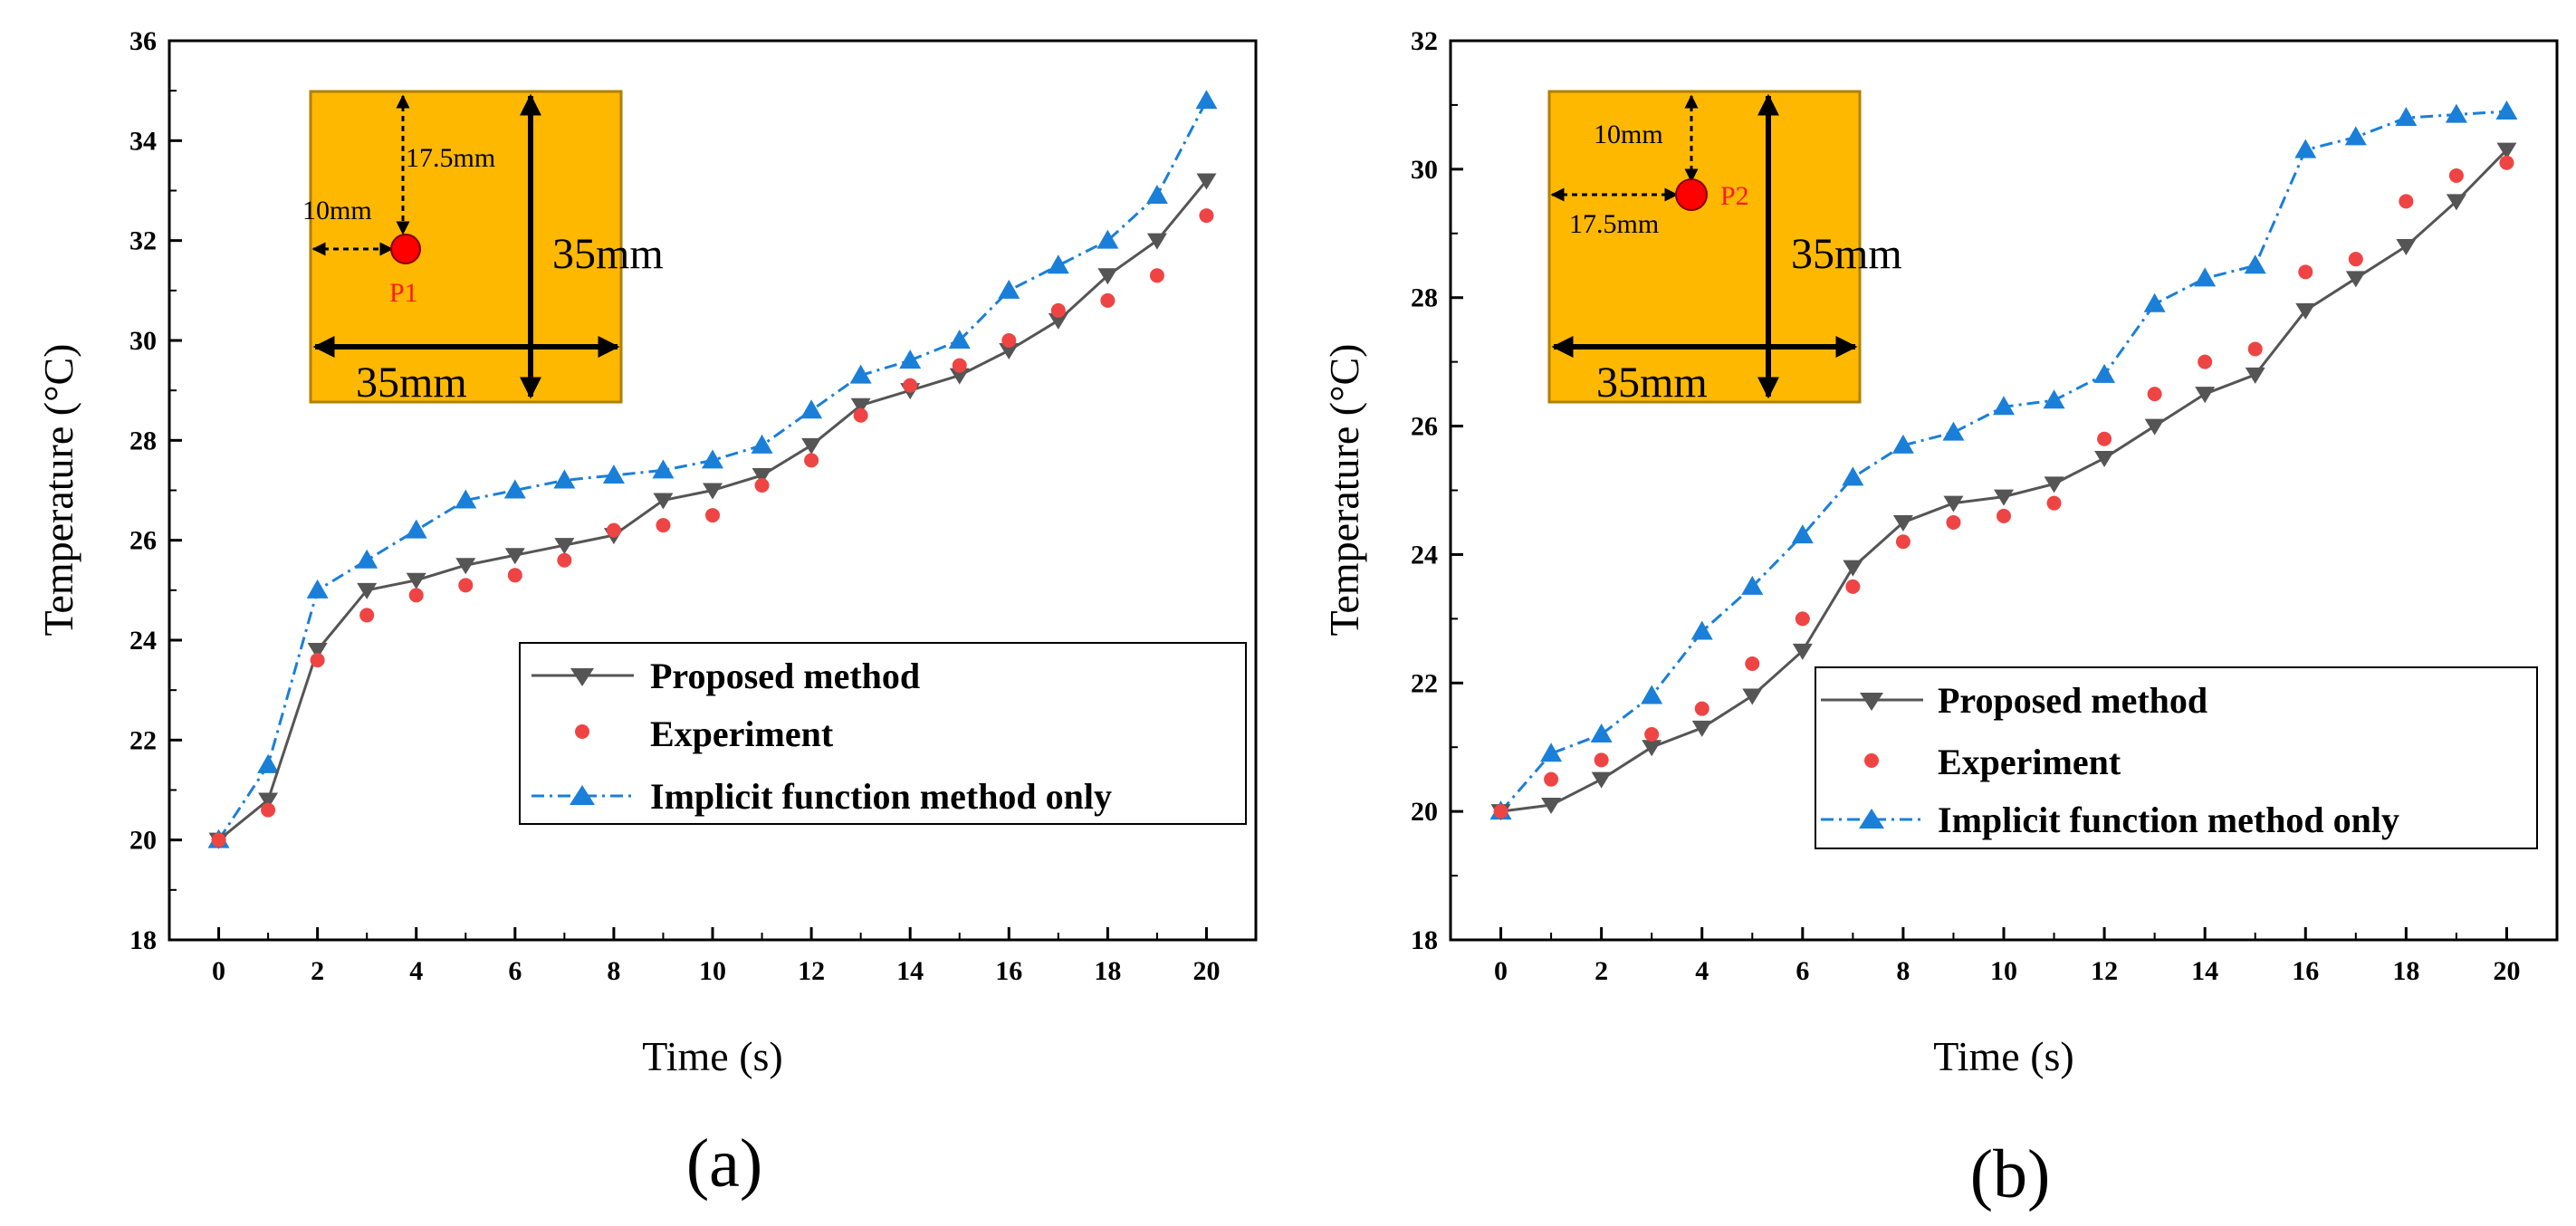 The image size is (2576, 1226). What do you see at coordinates (143, 41) in the screenshot?
I see `y-tick-label-a: 36` at bounding box center [143, 41].